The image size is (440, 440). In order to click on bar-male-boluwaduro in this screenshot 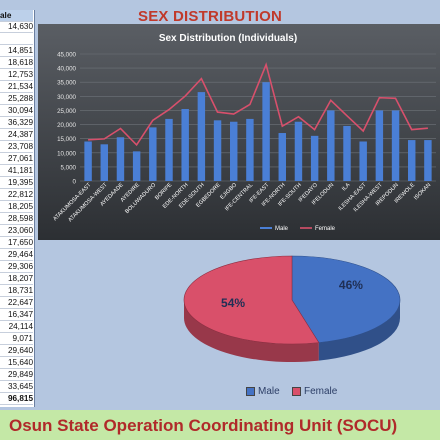, I will do `click(153, 154)`.